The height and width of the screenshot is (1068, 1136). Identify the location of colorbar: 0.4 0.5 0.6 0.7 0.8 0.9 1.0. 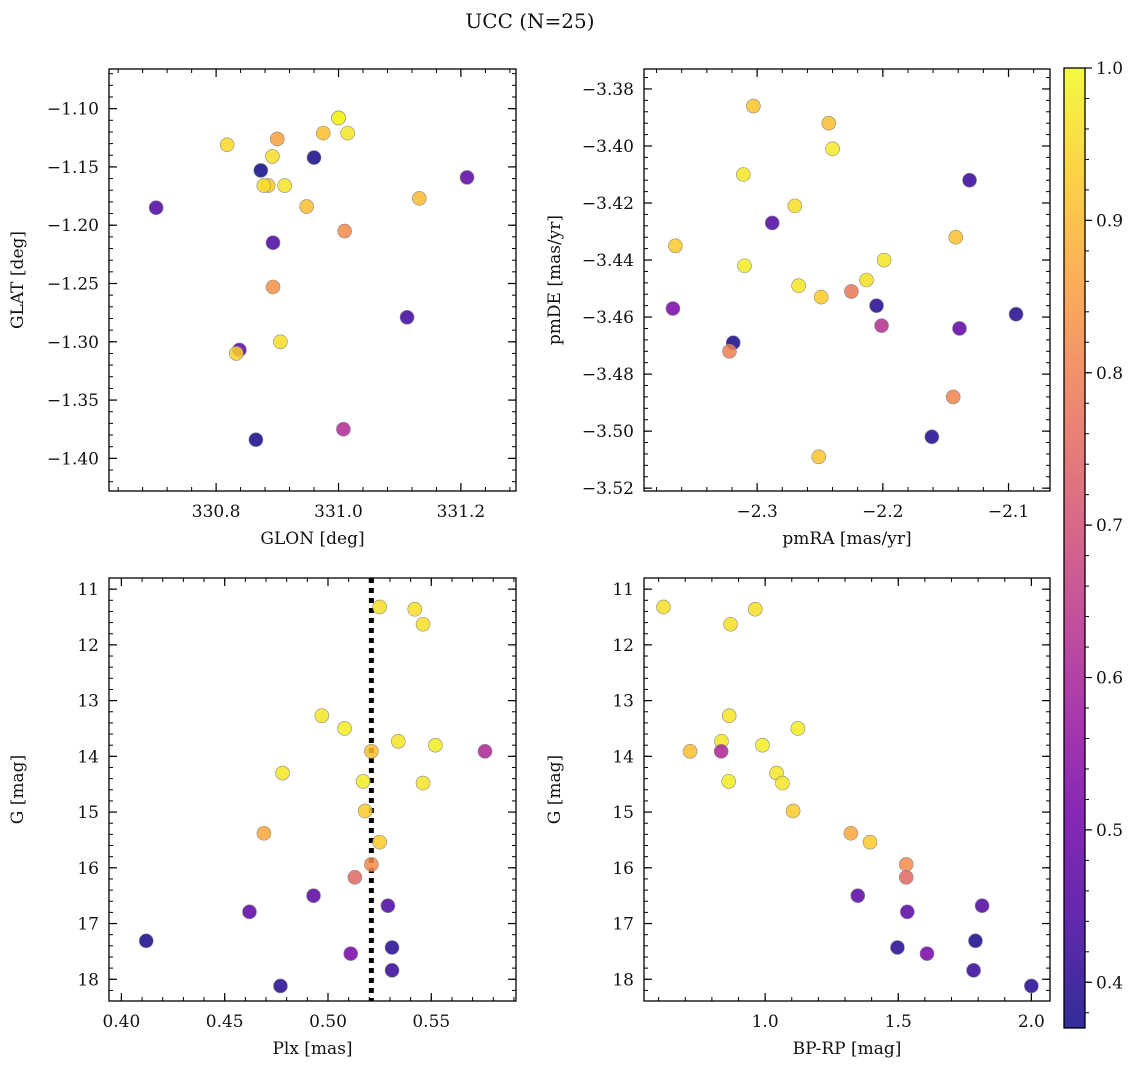
(1093, 544).